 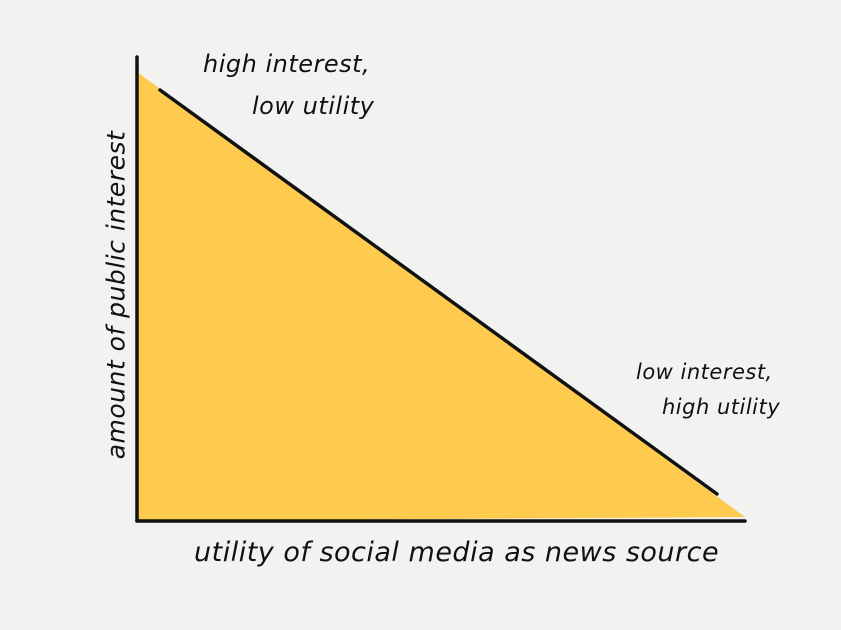 What do you see at coordinates (116, 295) in the screenshot?
I see `y-axis-label: amount of public interest` at bounding box center [116, 295].